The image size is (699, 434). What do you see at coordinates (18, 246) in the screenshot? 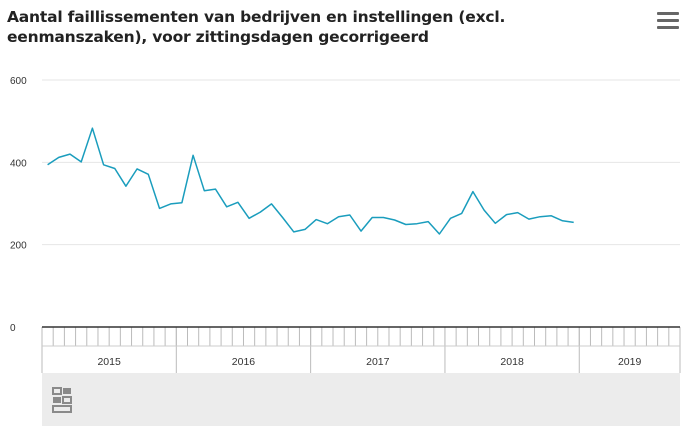
I see `y-tick-label: 200` at bounding box center [18, 246].